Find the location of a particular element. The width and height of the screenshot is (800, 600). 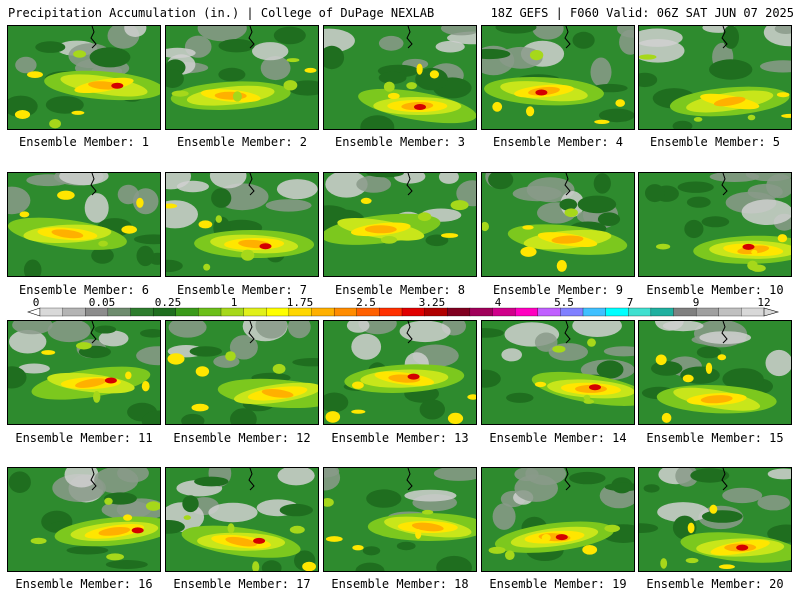

colorbar-tick-label: 5.5 is located at coordinates (564, 302).